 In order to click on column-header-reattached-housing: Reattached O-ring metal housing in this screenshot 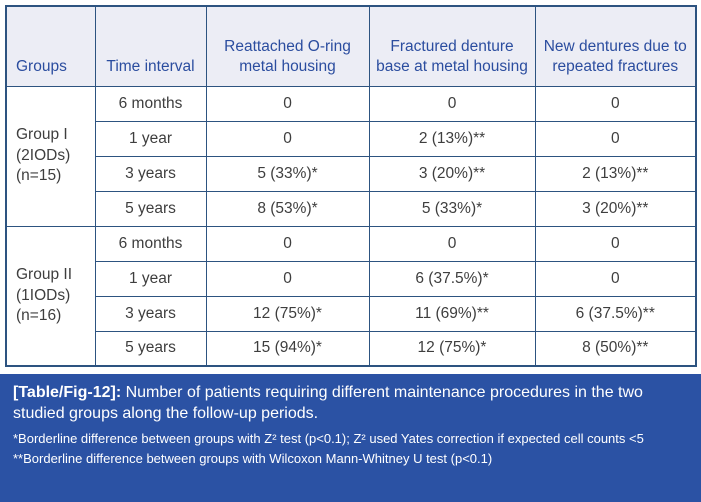, I will do `click(287, 46)`.